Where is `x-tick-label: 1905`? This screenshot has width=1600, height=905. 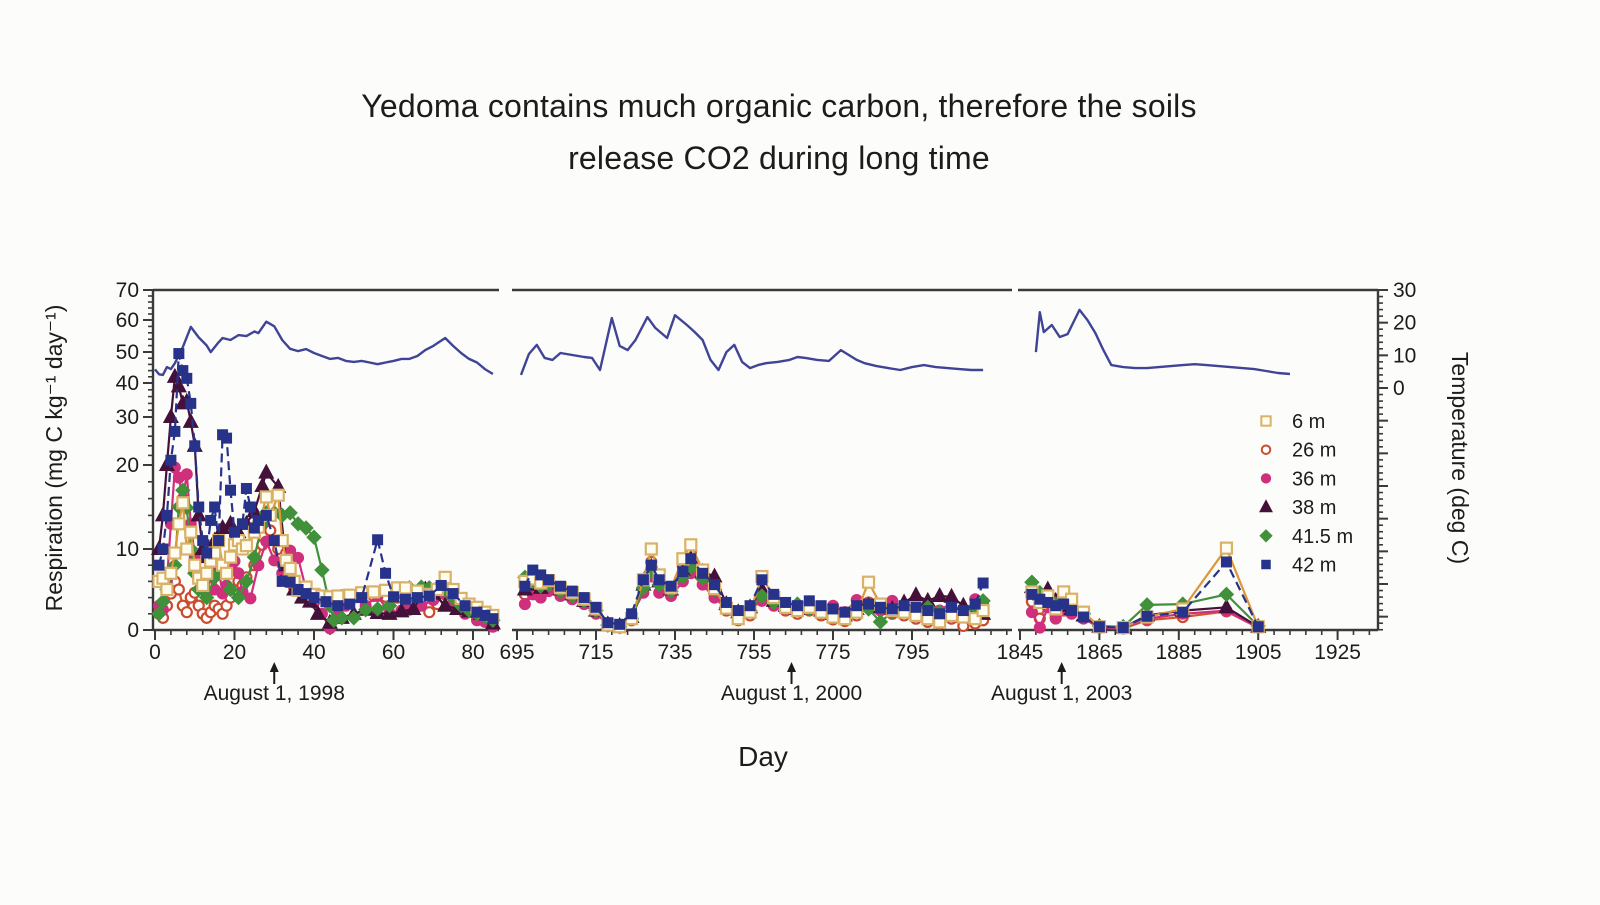 x-tick-label: 1905 is located at coordinates (1258, 652).